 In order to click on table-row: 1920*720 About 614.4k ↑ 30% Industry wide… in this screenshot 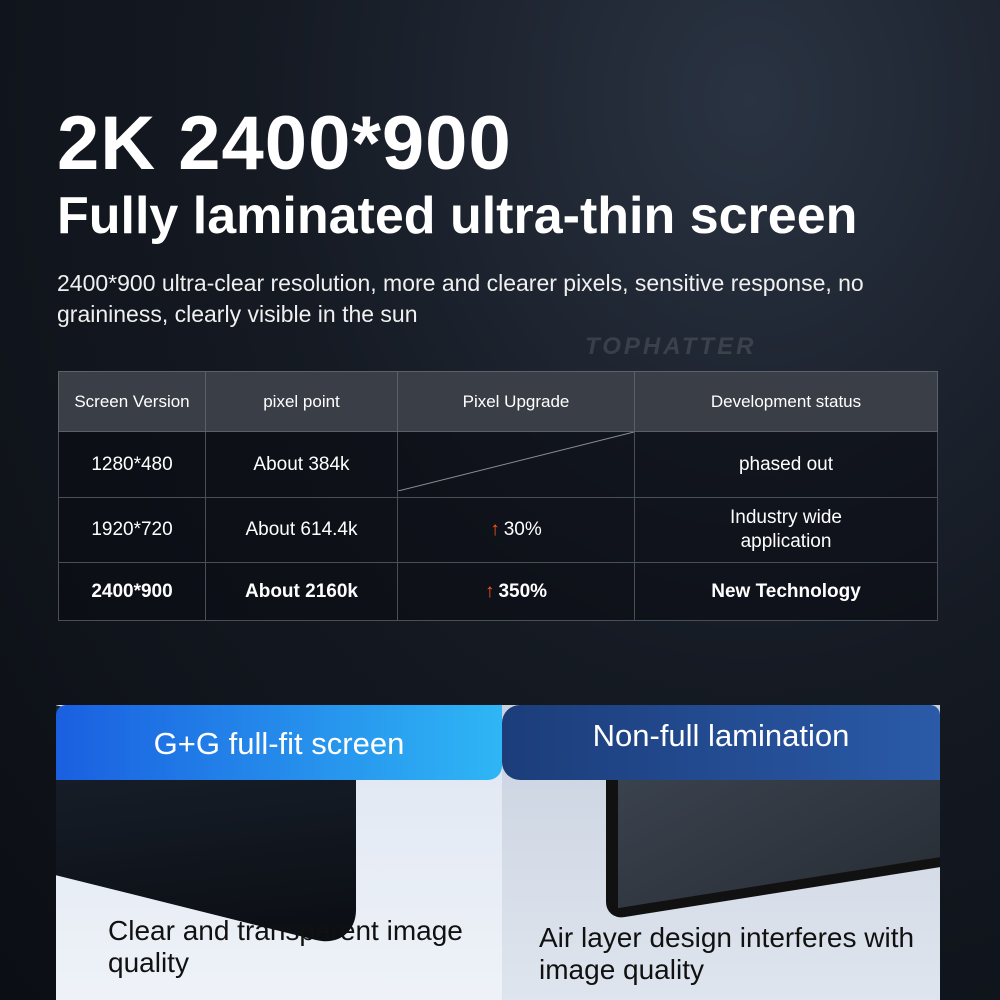, I will do `click(498, 530)`.